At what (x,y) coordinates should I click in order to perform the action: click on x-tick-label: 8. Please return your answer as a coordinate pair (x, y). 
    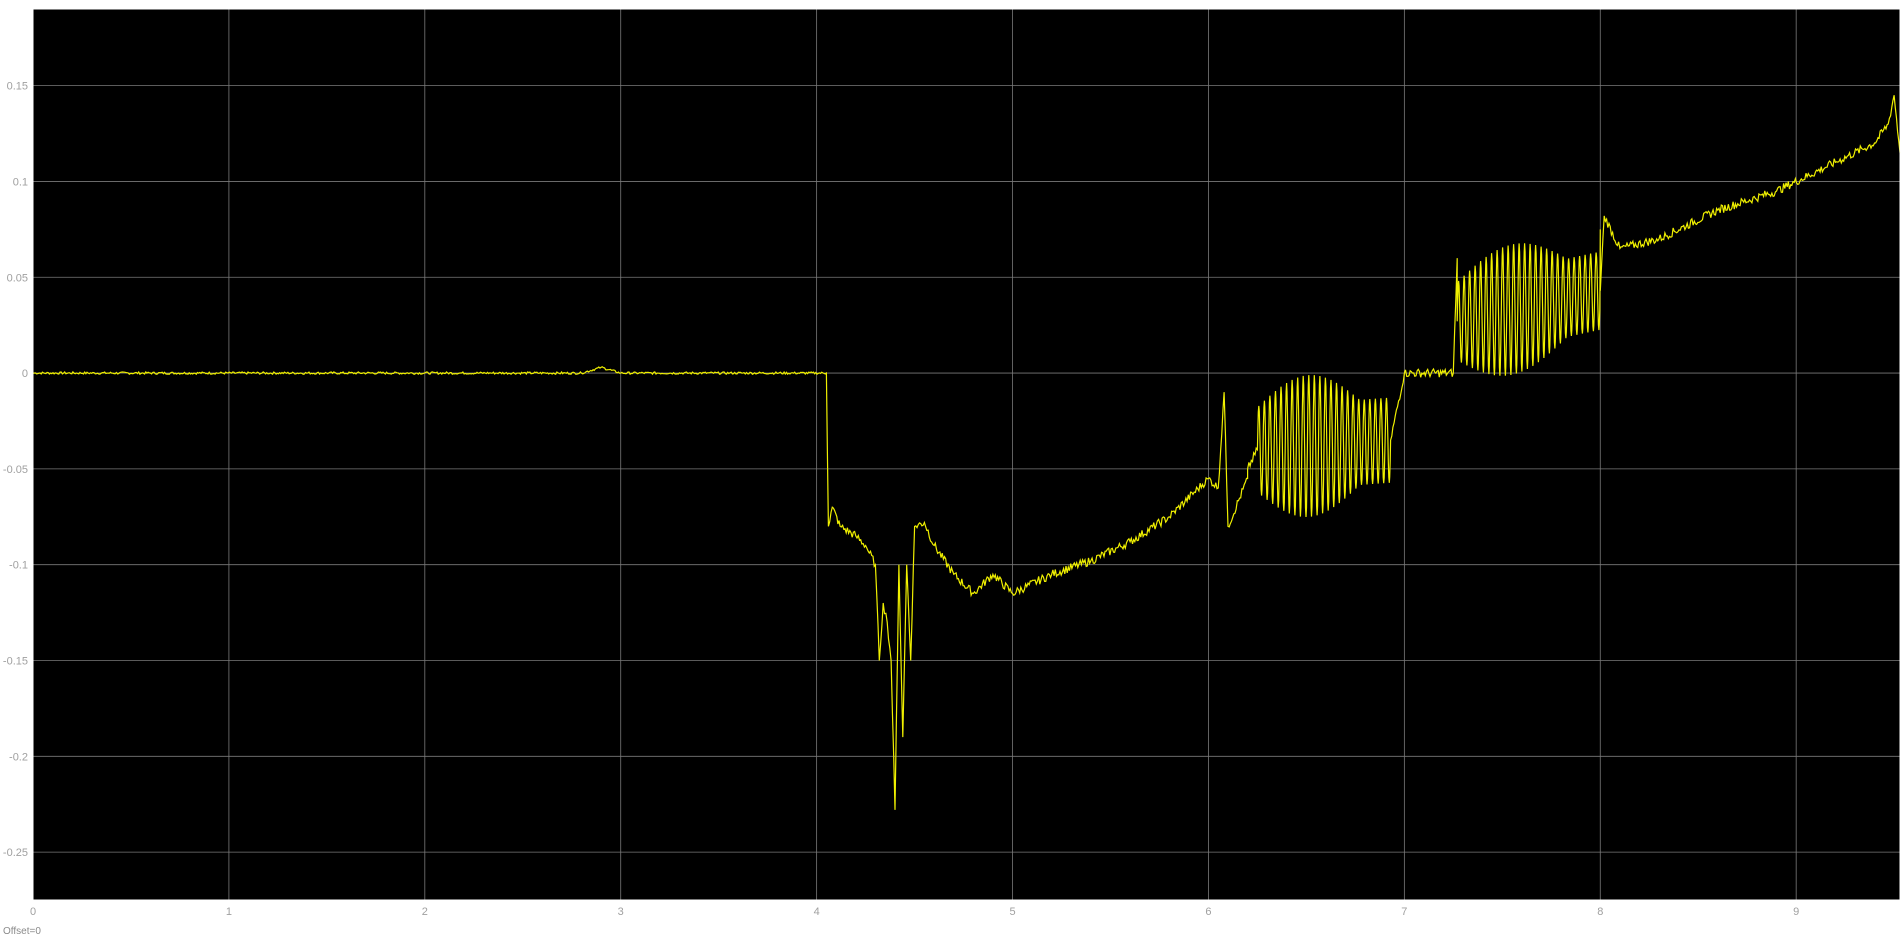
    Looking at the image, I should click on (1600, 912).